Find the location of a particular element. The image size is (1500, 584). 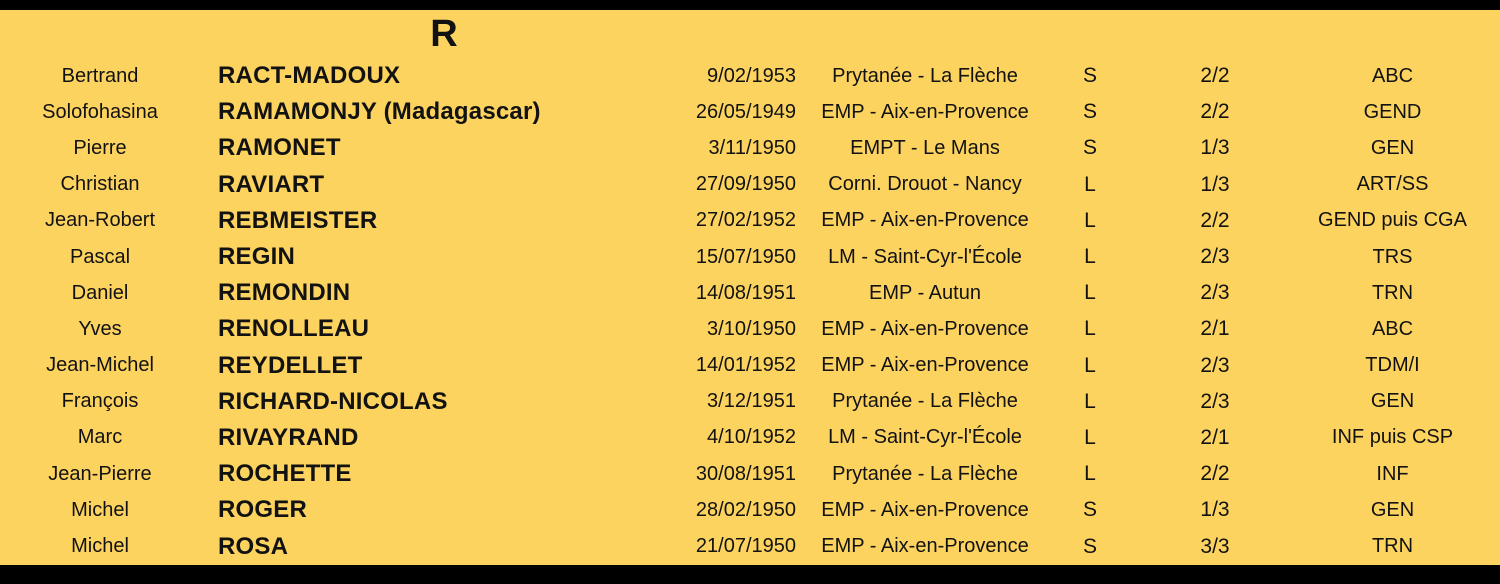

branch-cell: GEND is located at coordinates (1392, 111).